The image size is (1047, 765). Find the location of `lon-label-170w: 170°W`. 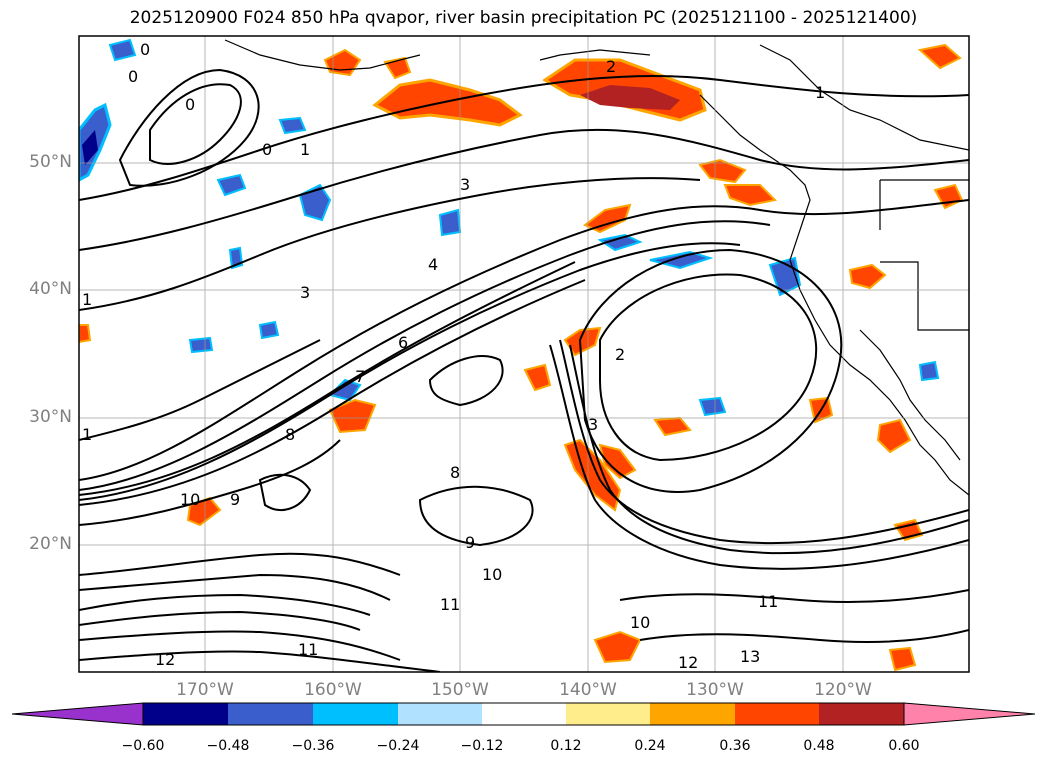

lon-label-170w: 170°W is located at coordinates (205, 690).